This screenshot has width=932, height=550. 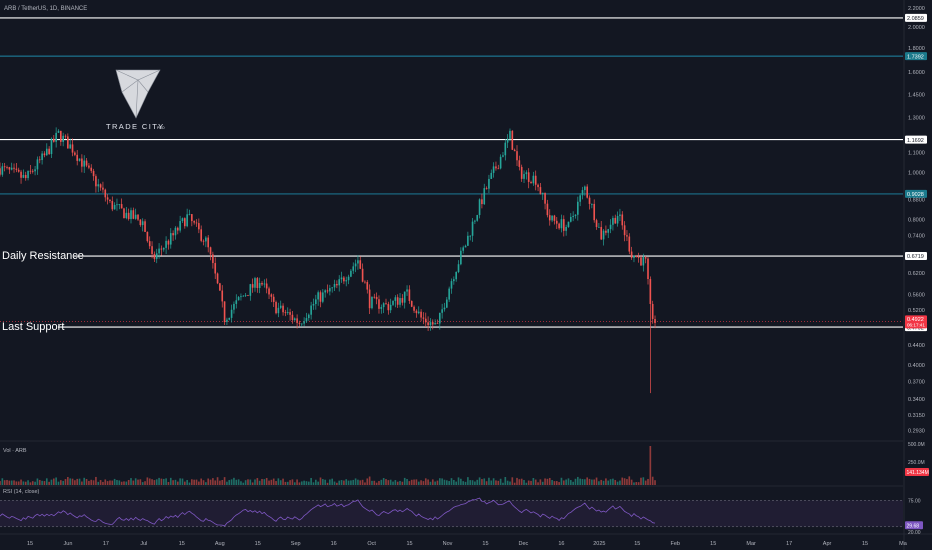 What do you see at coordinates (916, 400) in the screenshot?
I see `price-tick-label: 0.3400` at bounding box center [916, 400].